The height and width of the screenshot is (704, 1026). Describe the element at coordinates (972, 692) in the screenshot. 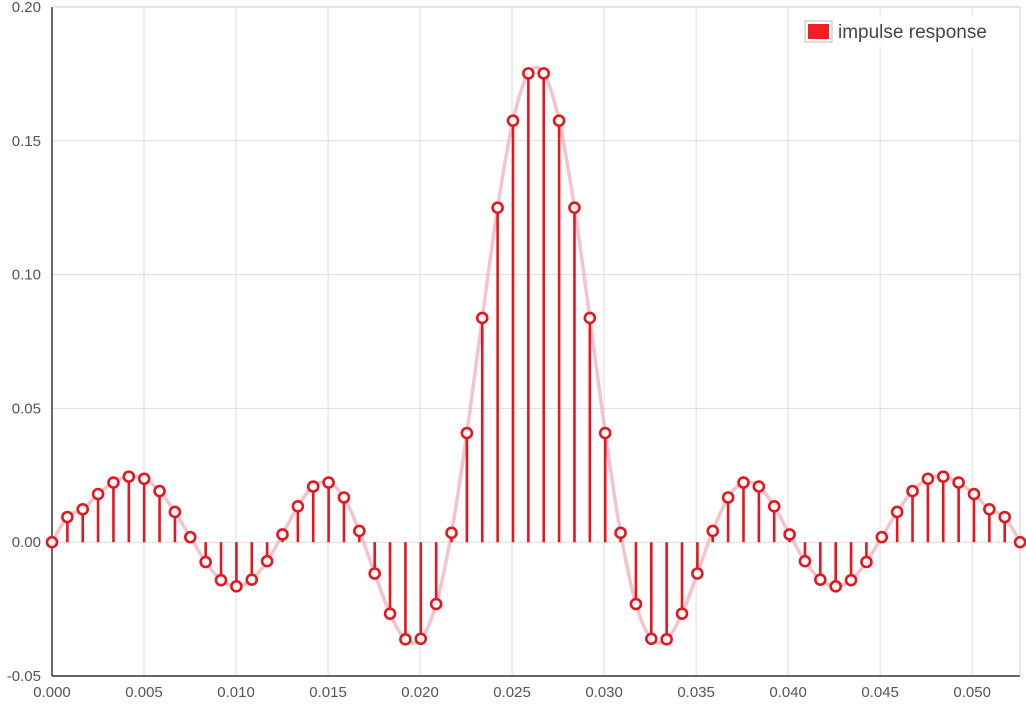

I see `x-tick-label: 0.050` at that location.